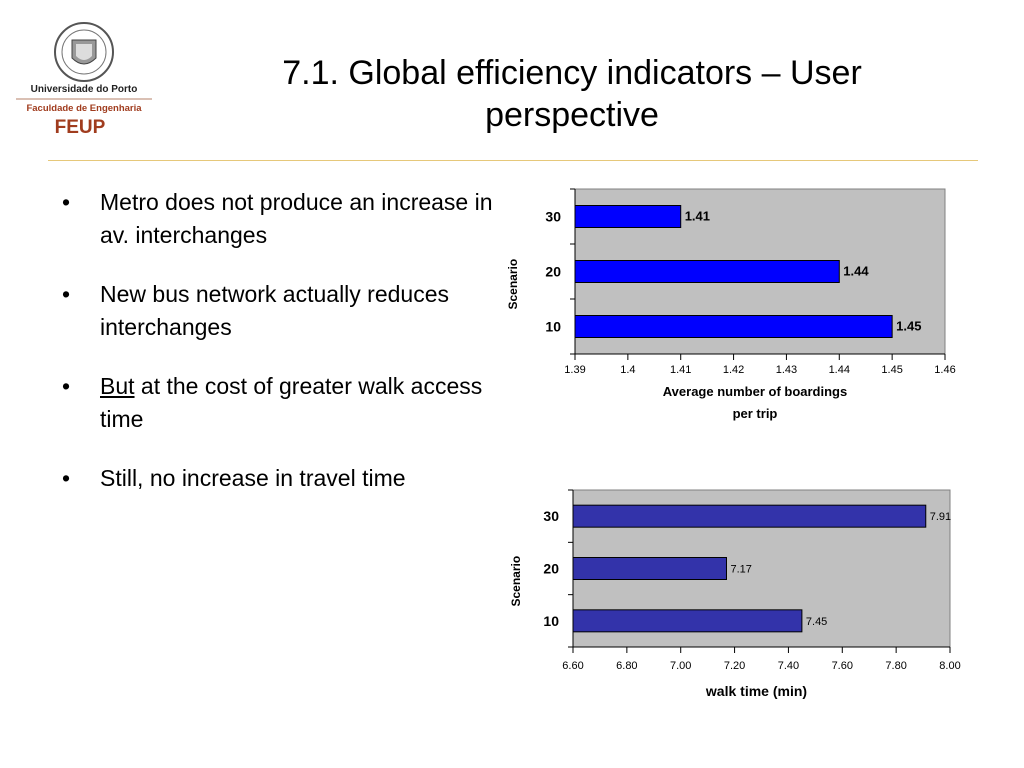 Image resolution: width=1024 pixels, height=768 pixels. Describe the element at coordinates (627, 370) in the screenshot. I see `x-tick-label: 1.4` at that location.